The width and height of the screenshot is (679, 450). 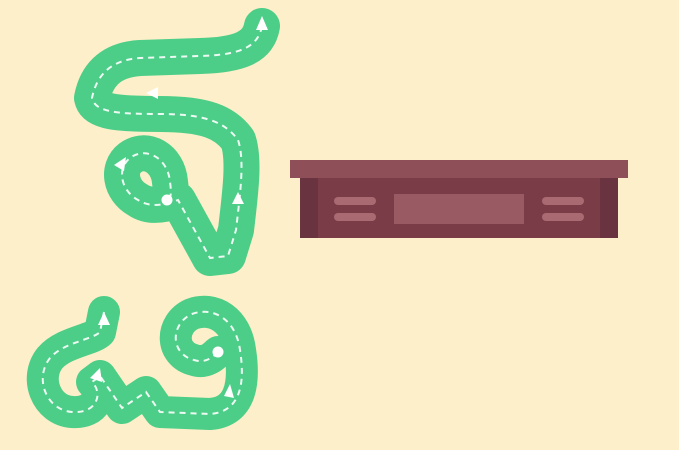 I want to click on thai-letter-cho-chan-tracing-icon-small, so click(x=142, y=362).